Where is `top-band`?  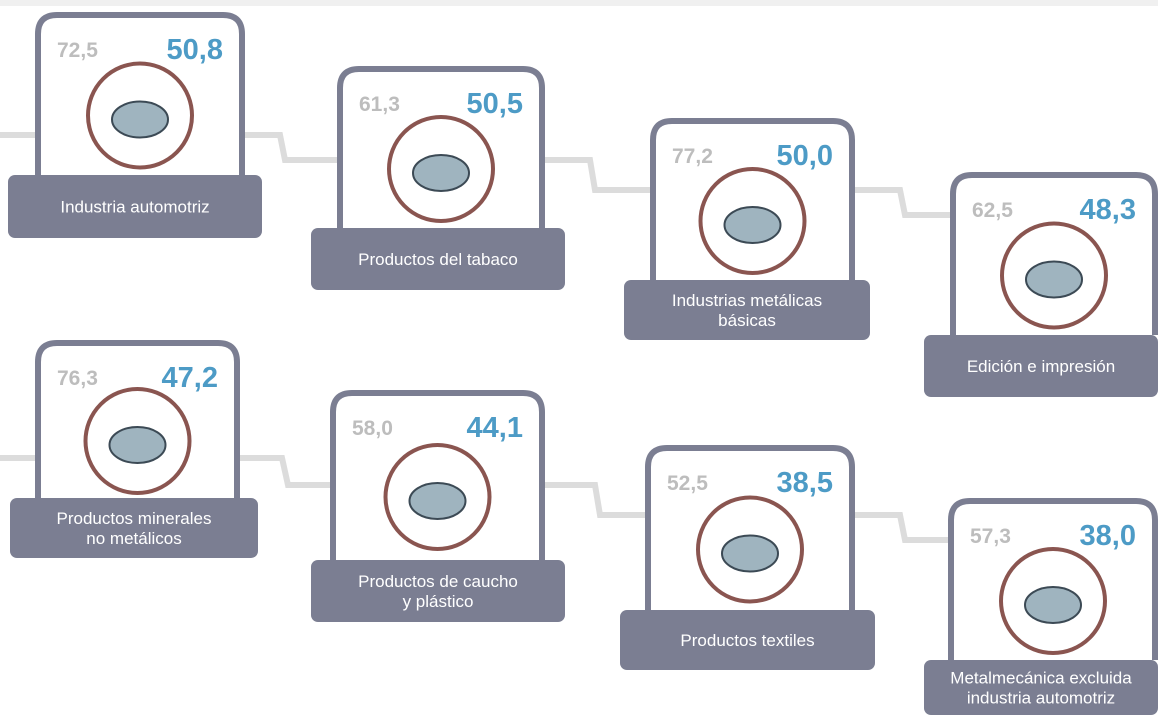
top-band is located at coordinates (579, 3).